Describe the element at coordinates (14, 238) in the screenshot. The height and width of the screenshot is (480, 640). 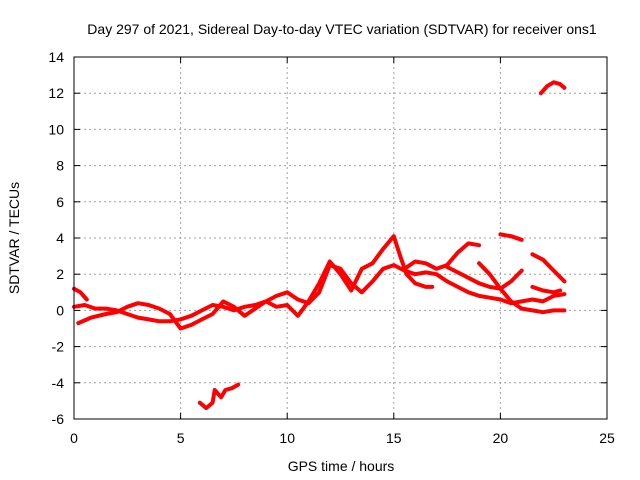
I see `y-axis-label: SDTVAR / TECUs` at that location.